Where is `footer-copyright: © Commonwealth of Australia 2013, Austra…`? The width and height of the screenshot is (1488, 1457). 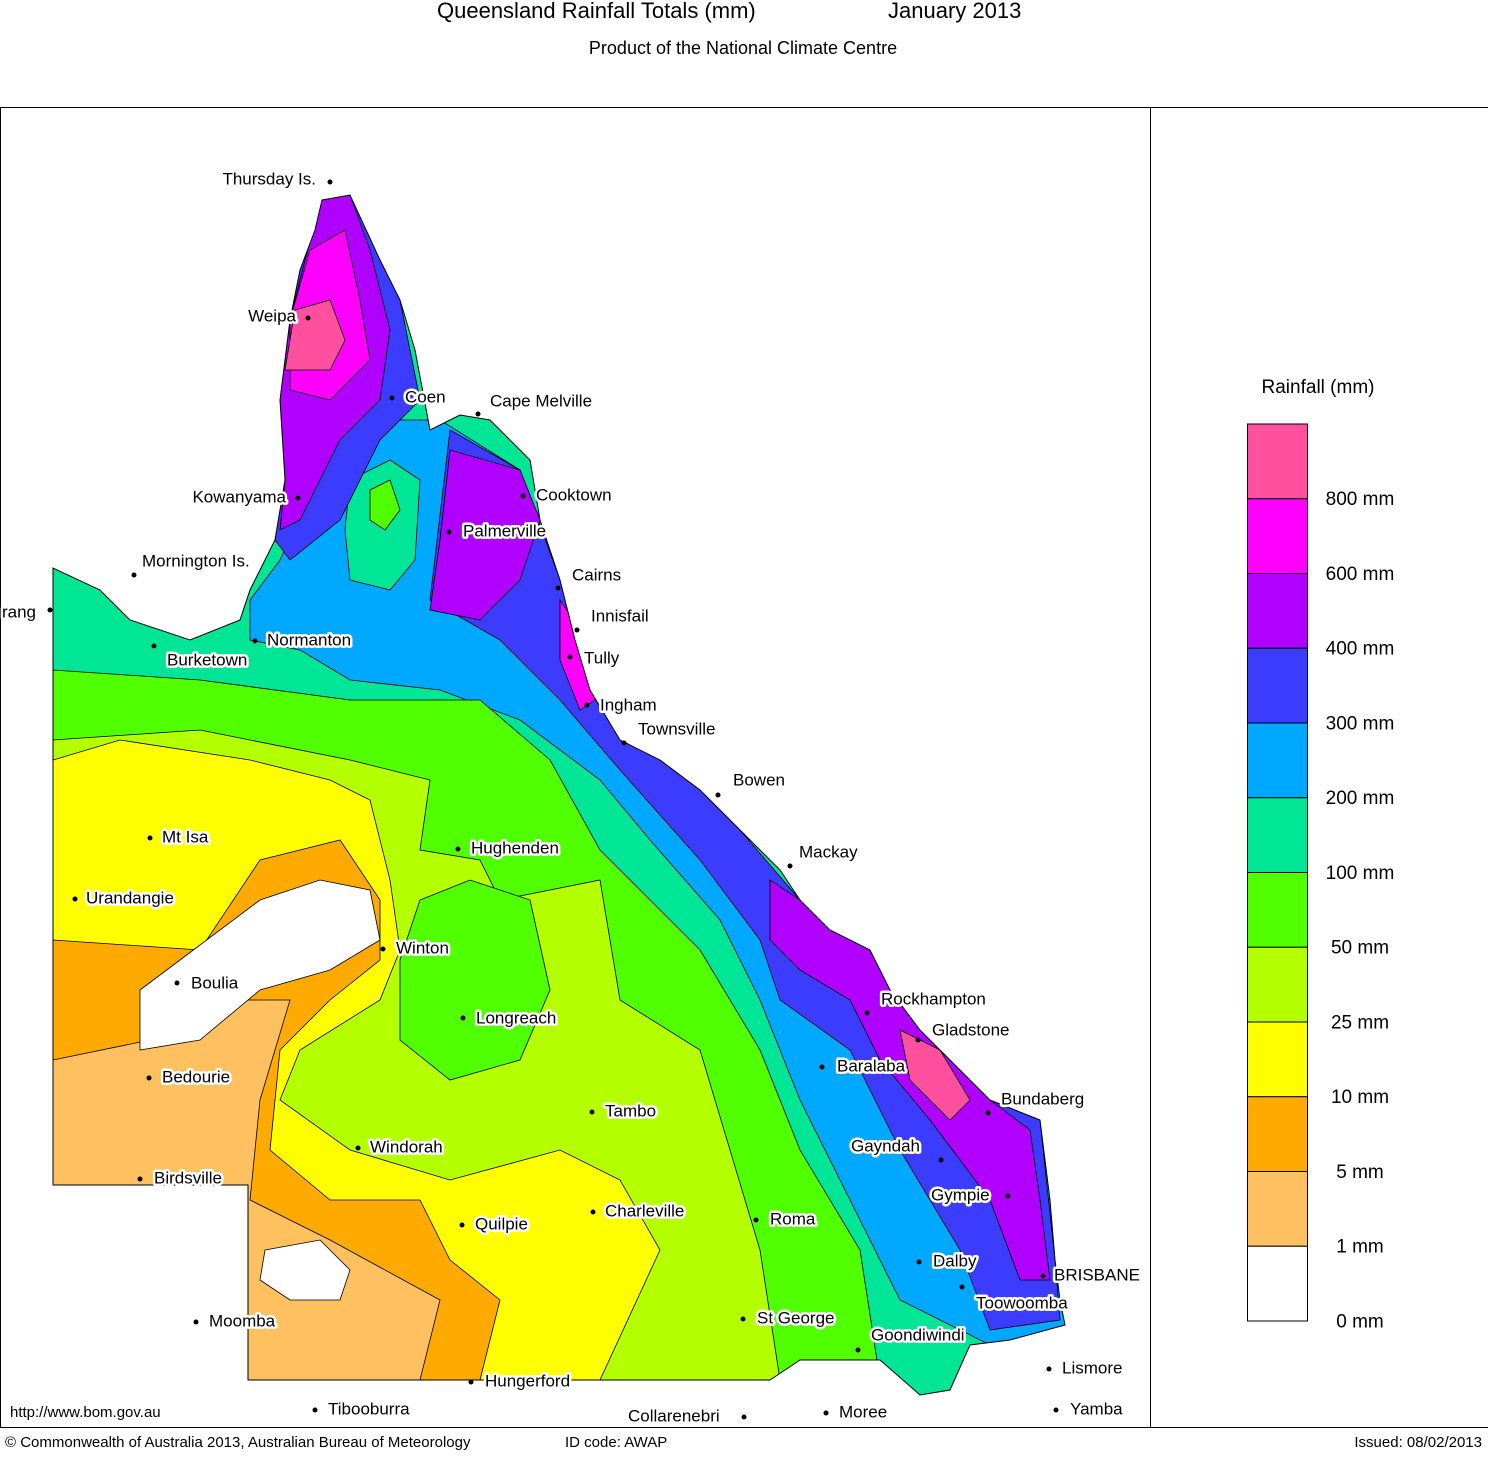
footer-copyright: © Commonwealth of Australia 2013, Austra… is located at coordinates (238, 1442).